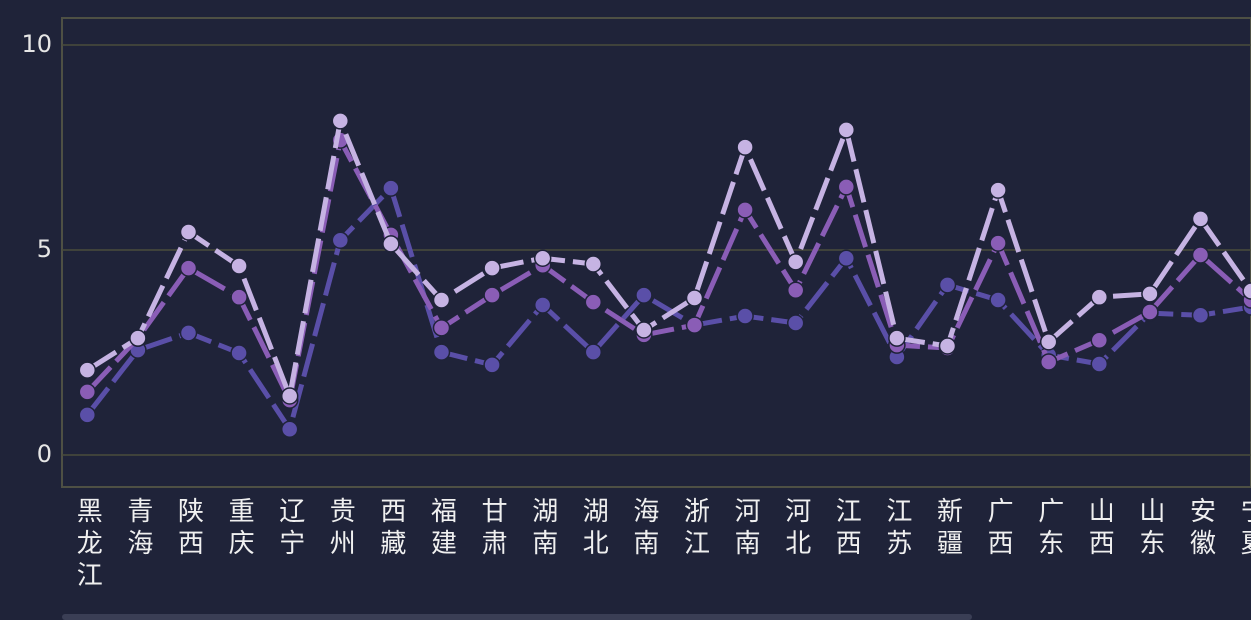 This screenshot has height=620, width=1251. Describe the element at coordinates (36, 44) in the screenshot. I see `y-tick-label: 10` at that location.